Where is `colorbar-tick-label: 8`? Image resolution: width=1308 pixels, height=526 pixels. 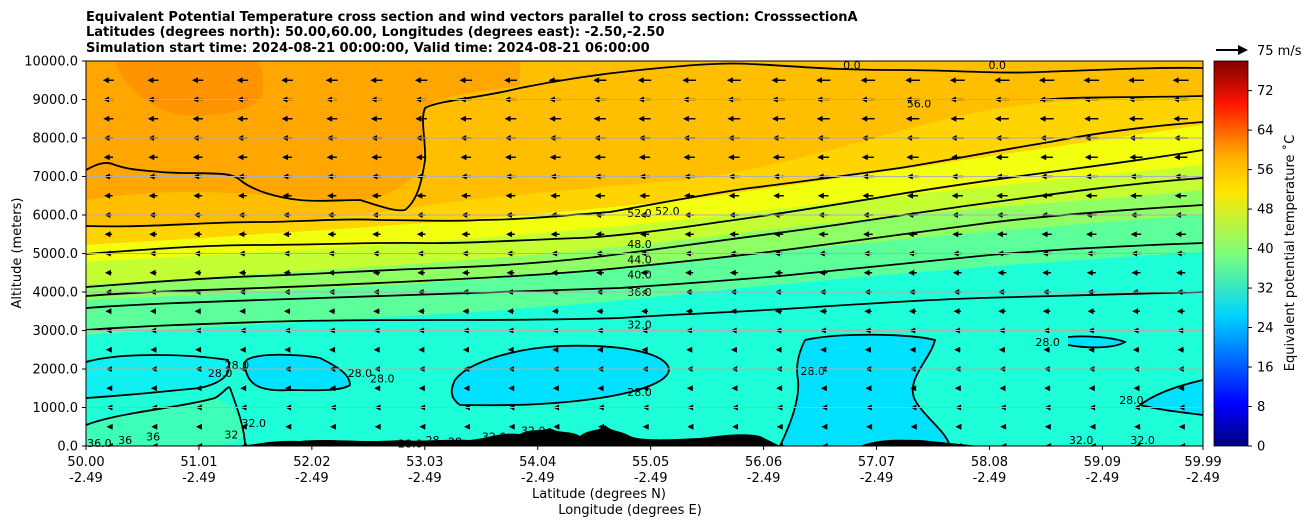 colorbar-tick-label: 8 is located at coordinates (1261, 407).